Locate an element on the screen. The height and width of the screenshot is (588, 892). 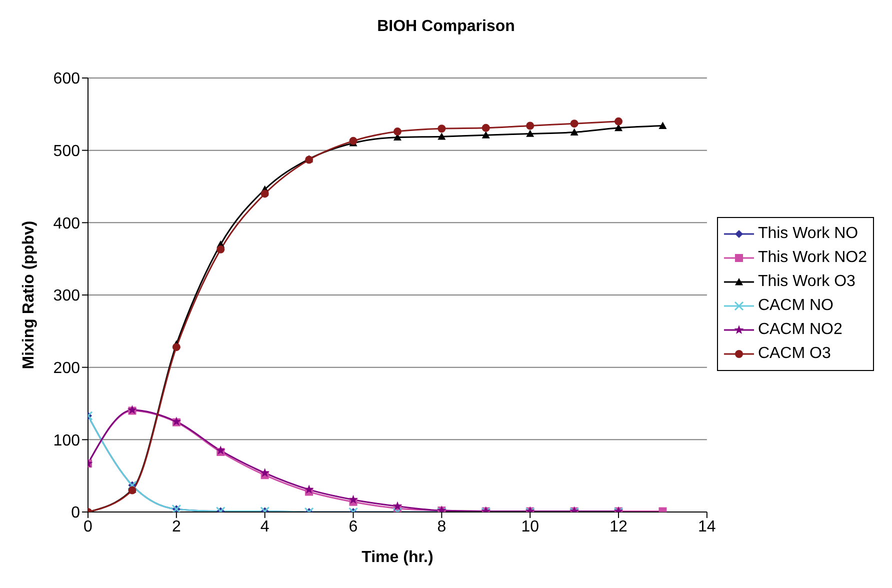
legend-label: This Work NO is located at coordinates (808, 234).